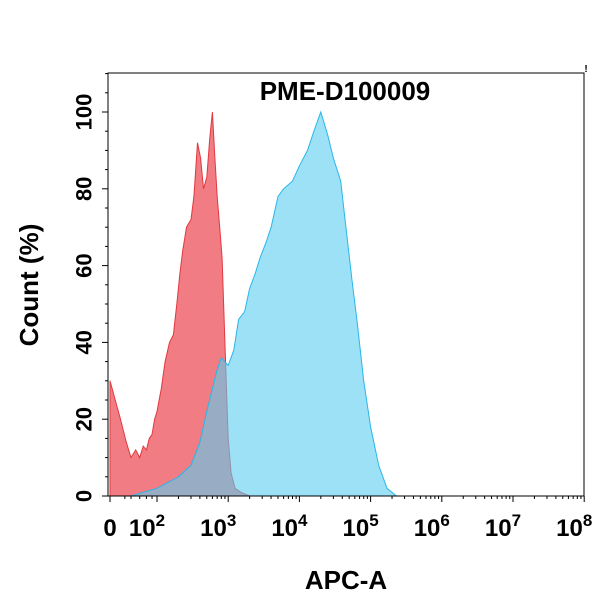 The width and height of the screenshot is (600, 604). What do you see at coordinates (84, 112) in the screenshot?
I see `y-tick-label: 100` at bounding box center [84, 112].